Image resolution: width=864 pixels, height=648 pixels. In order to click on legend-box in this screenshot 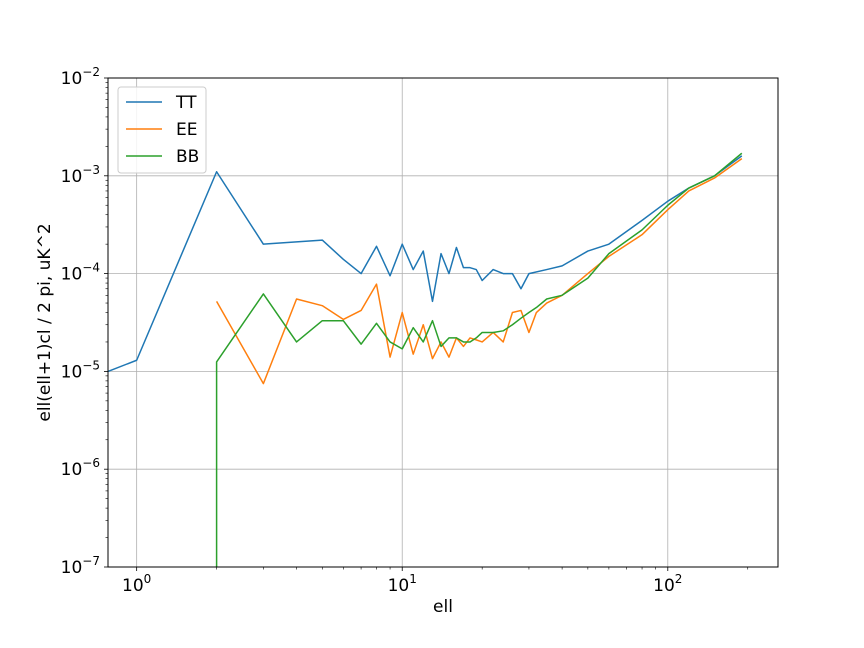, I will do `click(162, 130)`.